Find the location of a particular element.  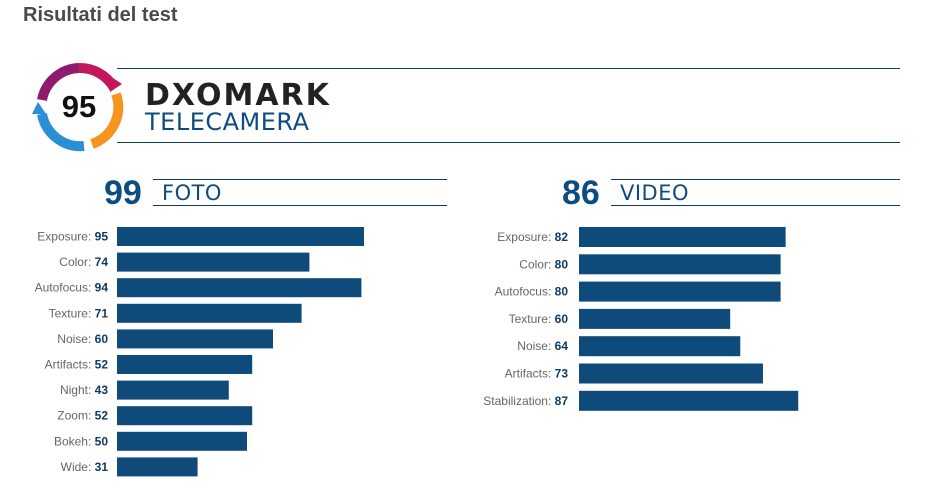

score-badge: 95 is located at coordinates (79, 107).